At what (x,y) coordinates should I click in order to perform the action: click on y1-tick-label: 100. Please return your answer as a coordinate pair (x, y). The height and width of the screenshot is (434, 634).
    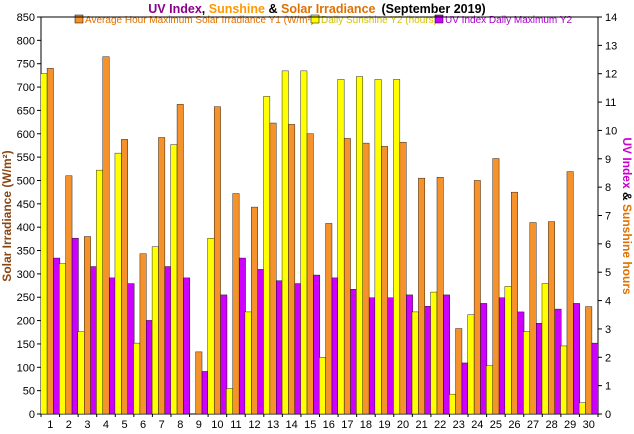
    Looking at the image, I should click on (26, 368).